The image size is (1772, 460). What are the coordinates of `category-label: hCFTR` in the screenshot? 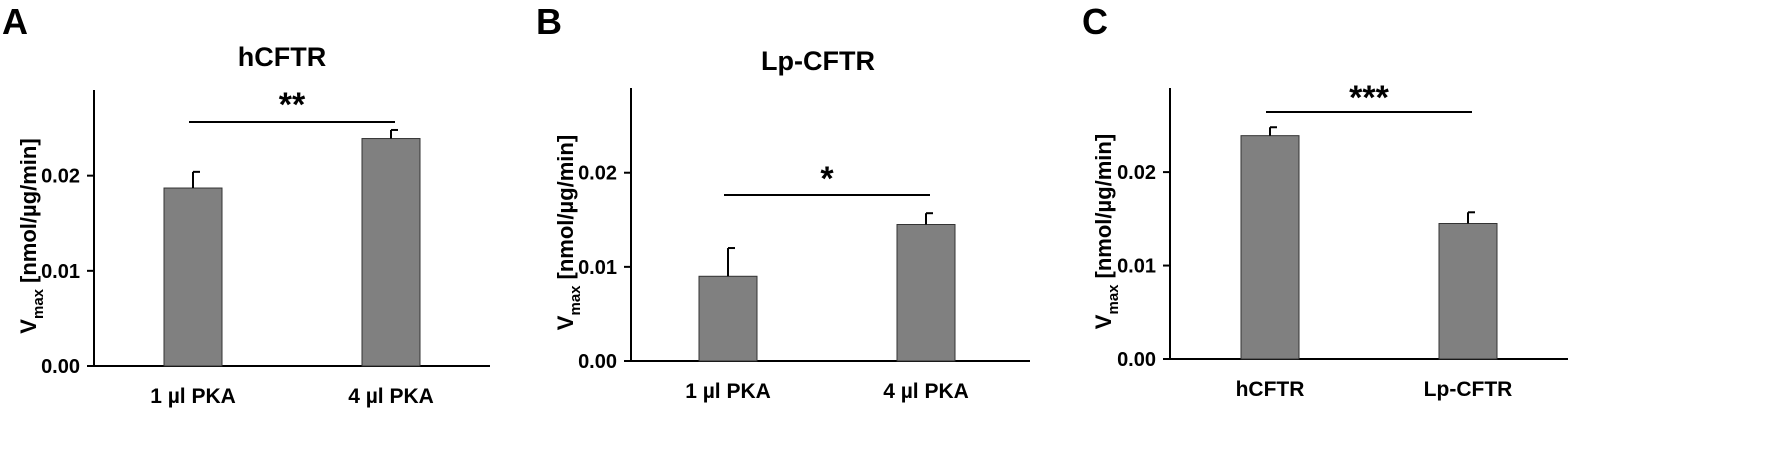 It's located at (1270, 389).